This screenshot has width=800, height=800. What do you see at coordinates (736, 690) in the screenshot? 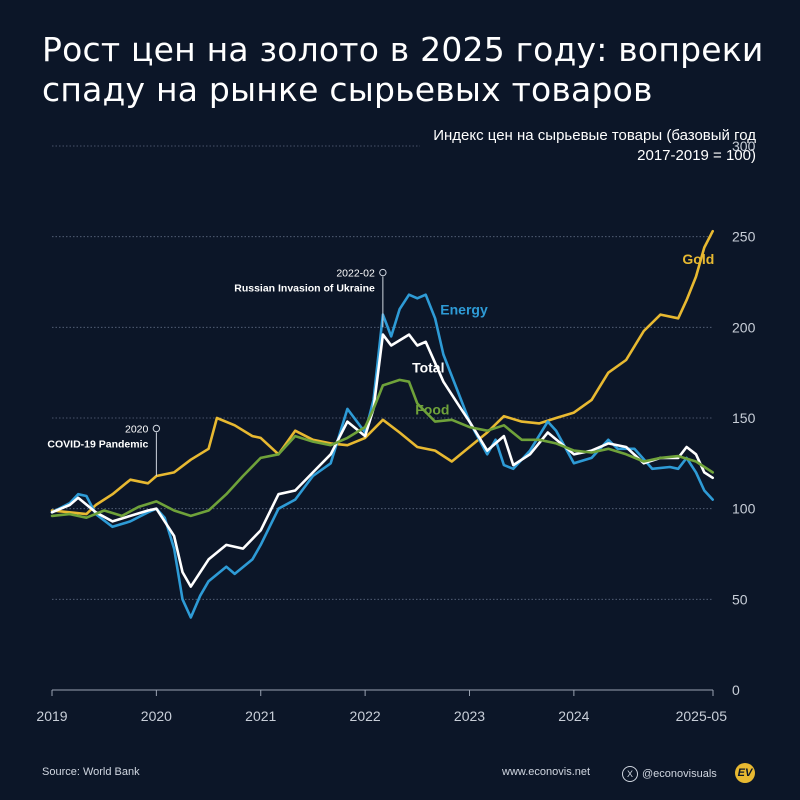
I see `y-tick-label-0: 0` at bounding box center [736, 690].